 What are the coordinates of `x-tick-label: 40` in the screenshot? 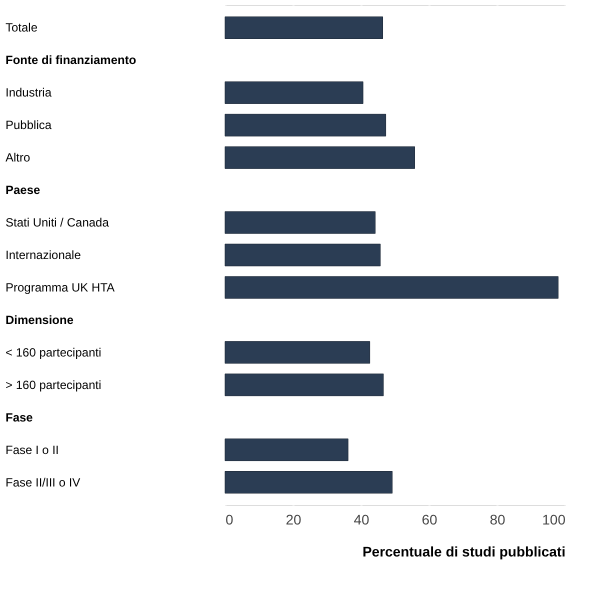 It's located at (362, 520).